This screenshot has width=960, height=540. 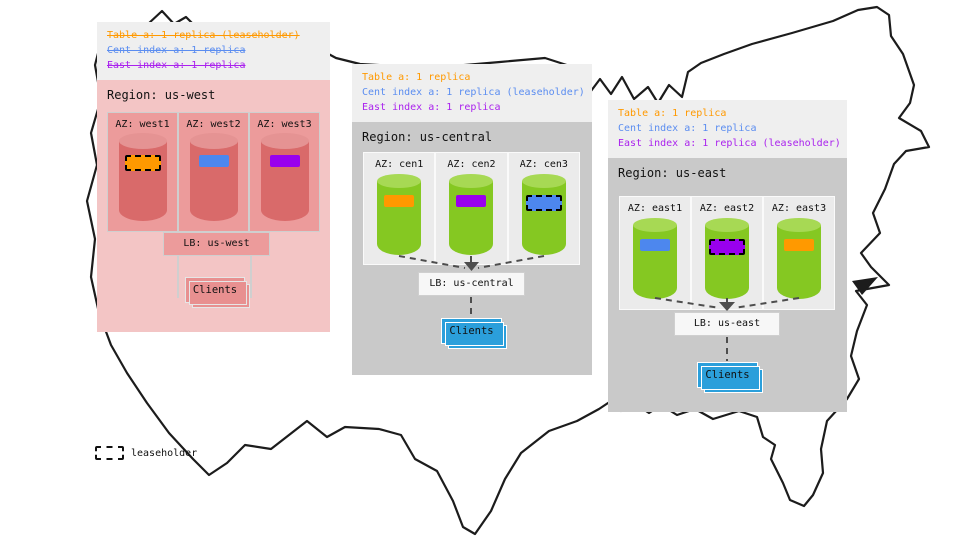 What do you see at coordinates (672, 173) in the screenshot?
I see `region-title: Region: us-east` at bounding box center [672, 173].